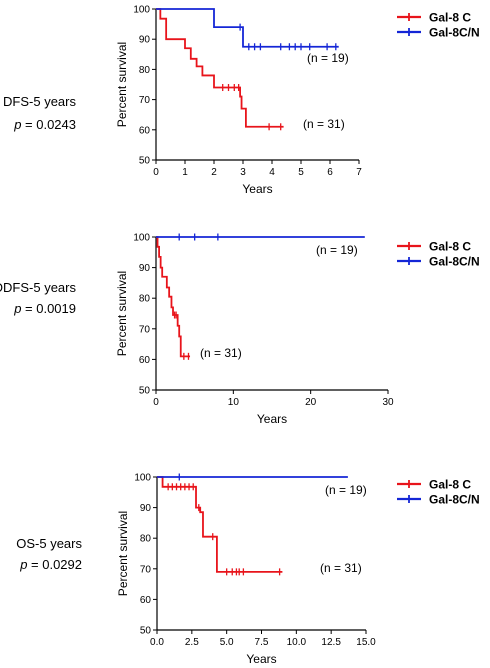  I want to click on x-tick-label: 0.0, so click(157, 642).